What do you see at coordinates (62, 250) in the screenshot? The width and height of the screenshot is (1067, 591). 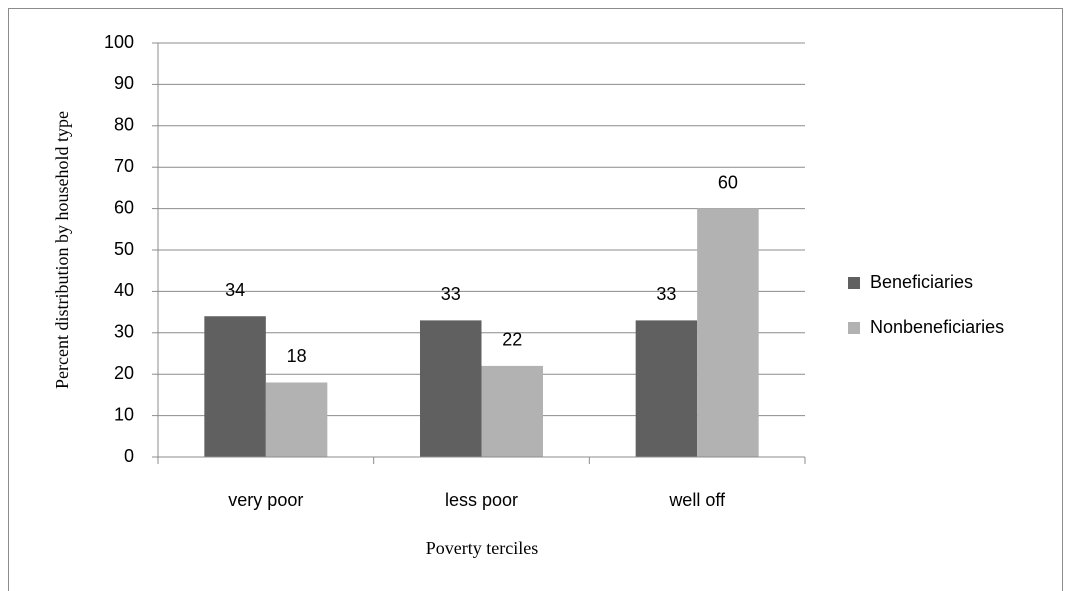 I see `y-axis-title: Percent distribution by household type` at bounding box center [62, 250].